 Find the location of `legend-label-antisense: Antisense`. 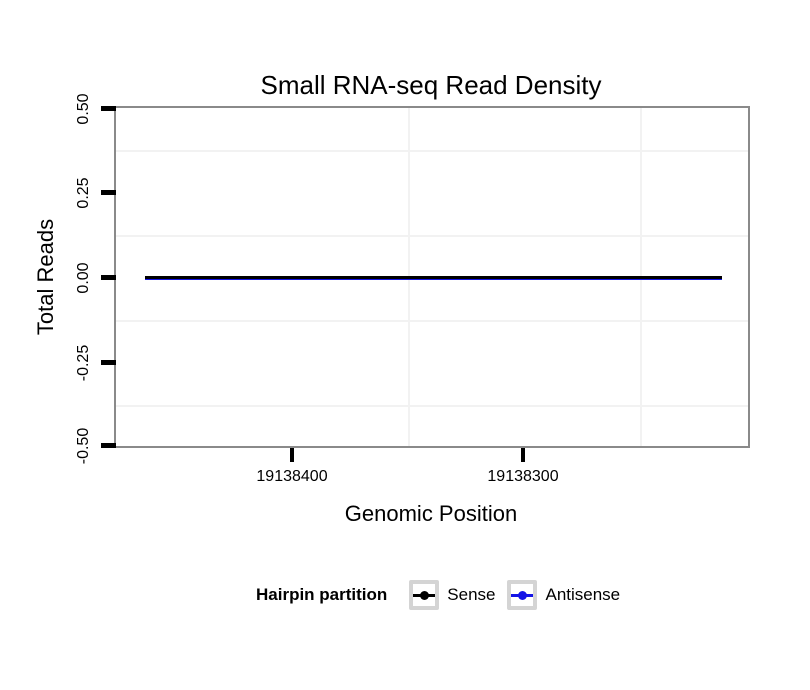

legend-label-antisense: Antisense is located at coordinates (583, 594).